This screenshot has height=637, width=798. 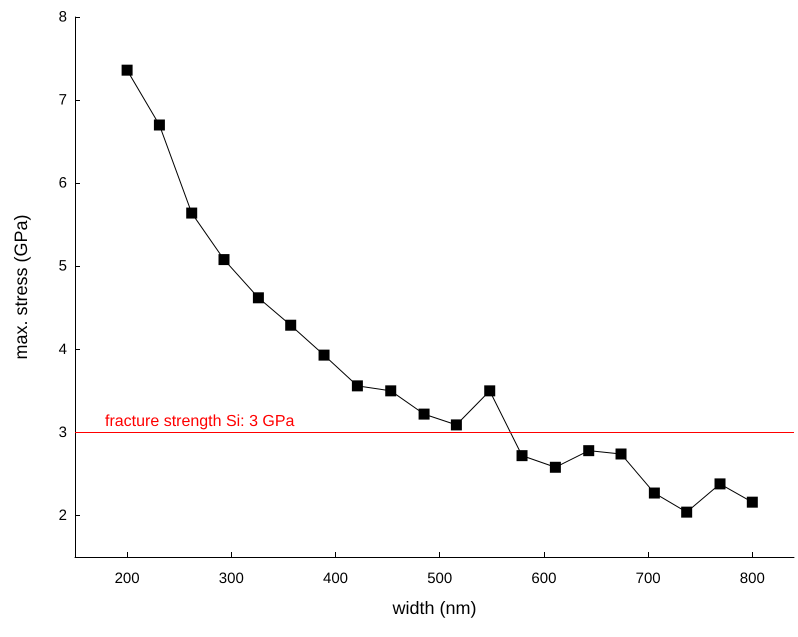 What do you see at coordinates (62, 266) in the screenshot?
I see `y-tick-label: 5` at bounding box center [62, 266].